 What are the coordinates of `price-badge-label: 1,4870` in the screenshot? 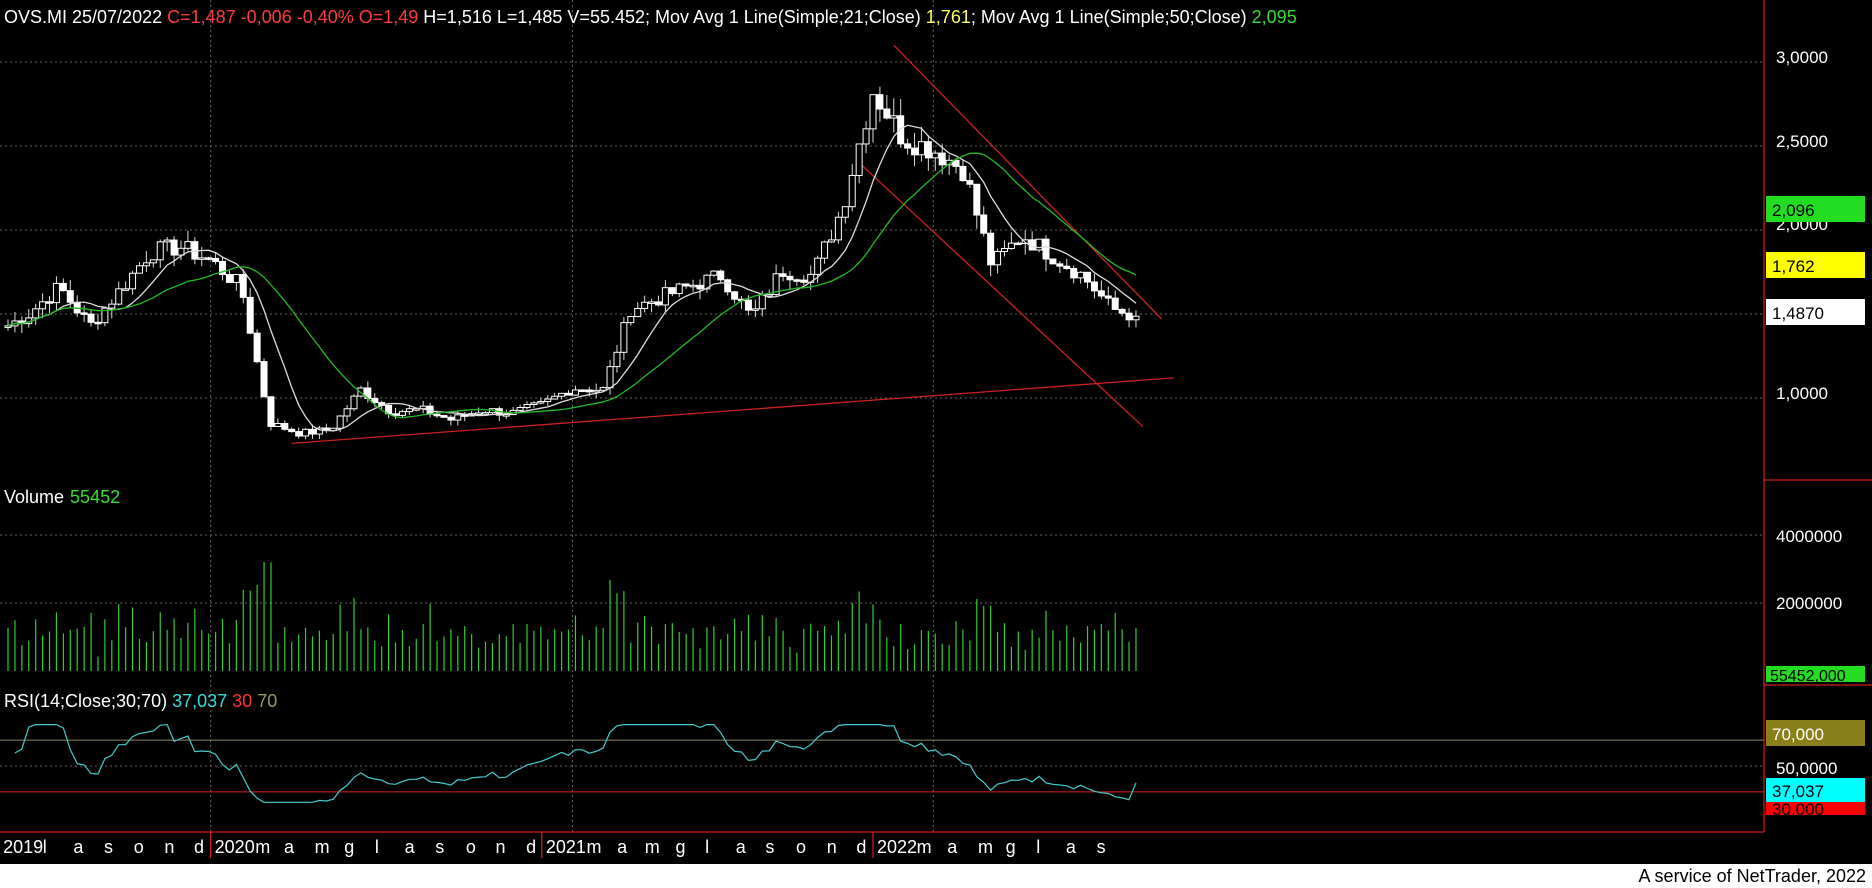 It's located at (1798, 313).